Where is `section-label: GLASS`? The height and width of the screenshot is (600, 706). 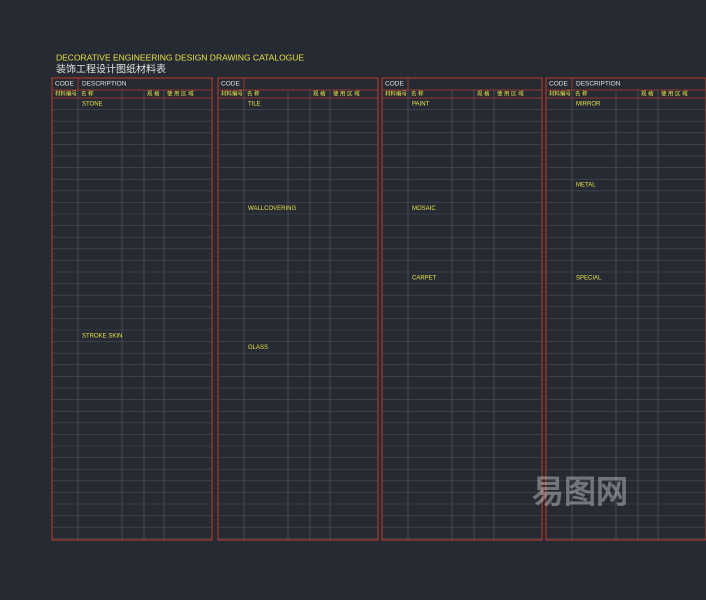
section-label: GLASS is located at coordinates (258, 348).